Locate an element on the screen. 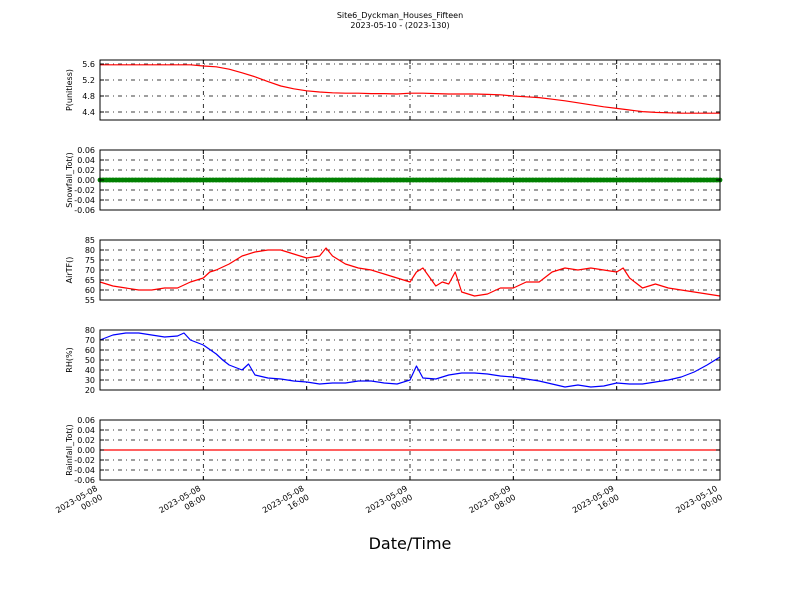 The image size is (800, 600). x-tick-label: 2023-05-0800:00 is located at coordinates (79, 504).